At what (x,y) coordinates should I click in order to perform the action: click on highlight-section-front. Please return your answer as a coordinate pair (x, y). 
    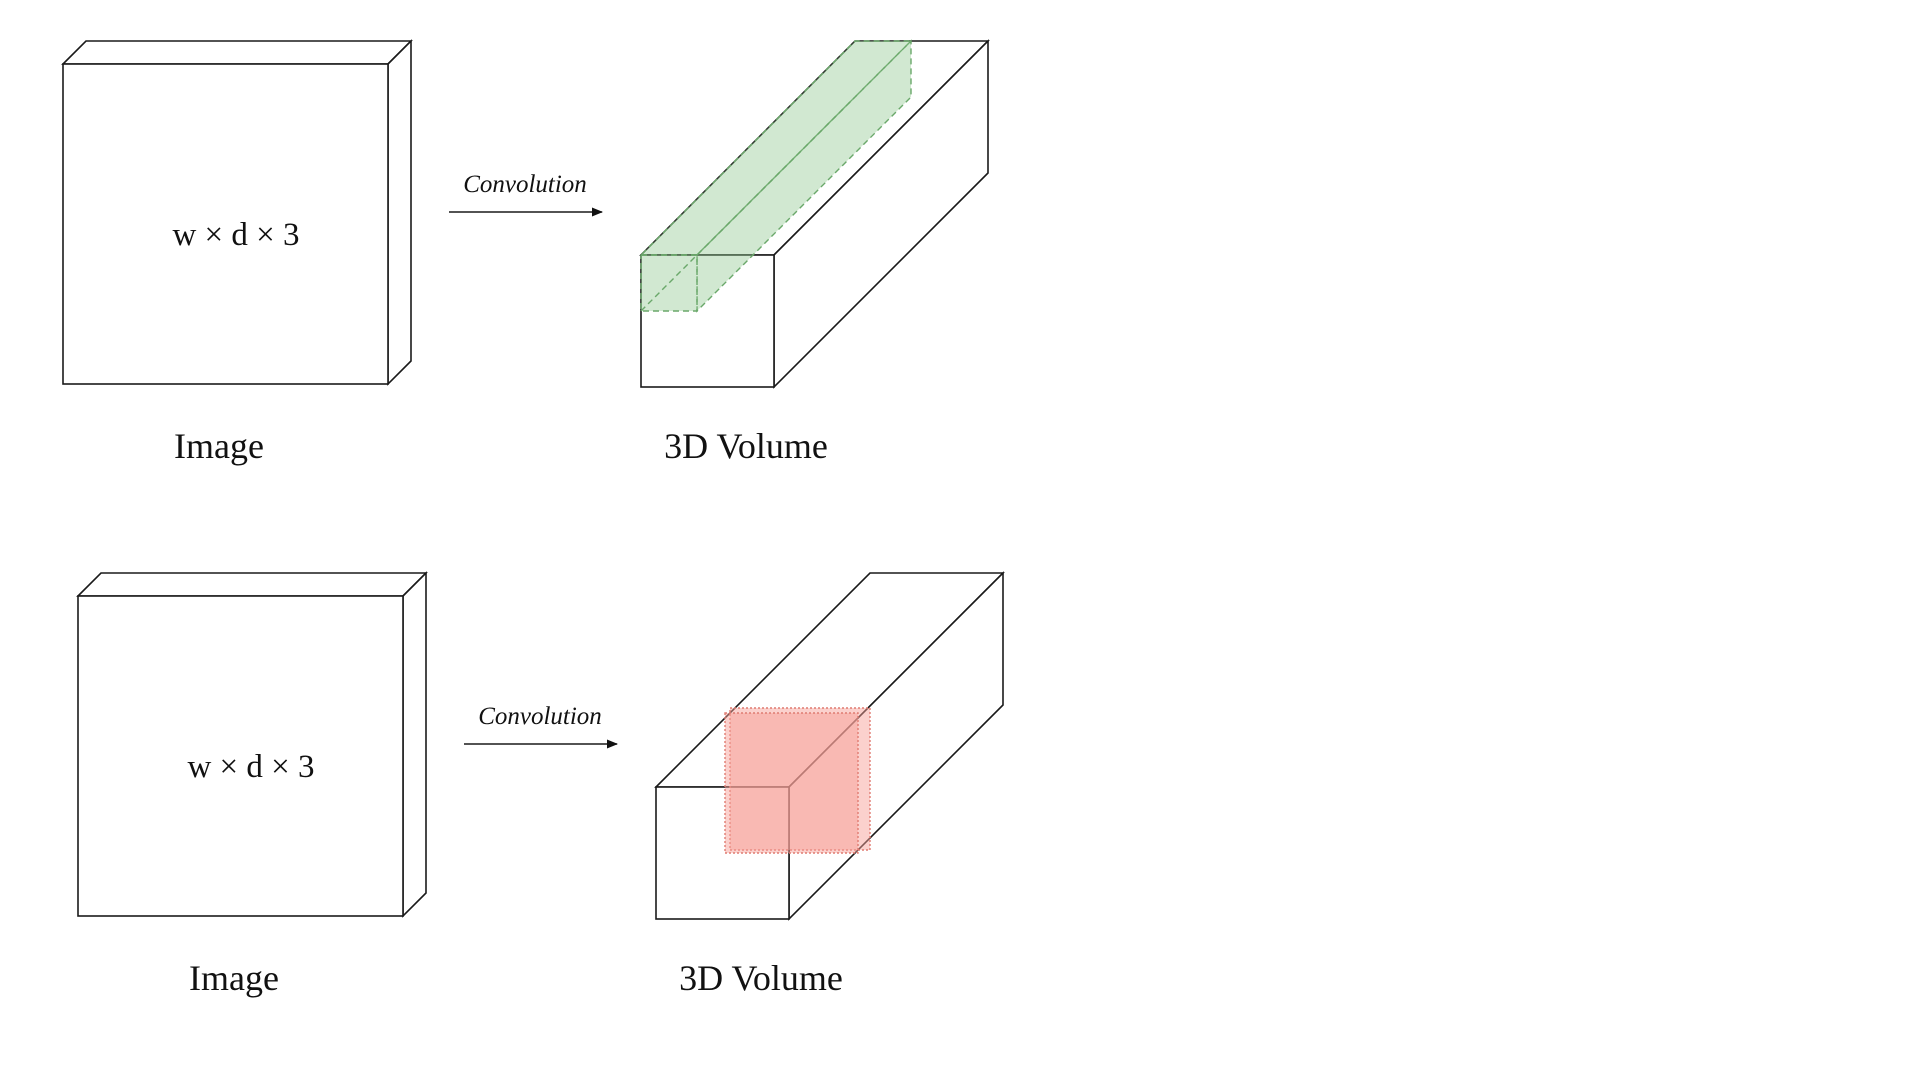
    Looking at the image, I should click on (791, 783).